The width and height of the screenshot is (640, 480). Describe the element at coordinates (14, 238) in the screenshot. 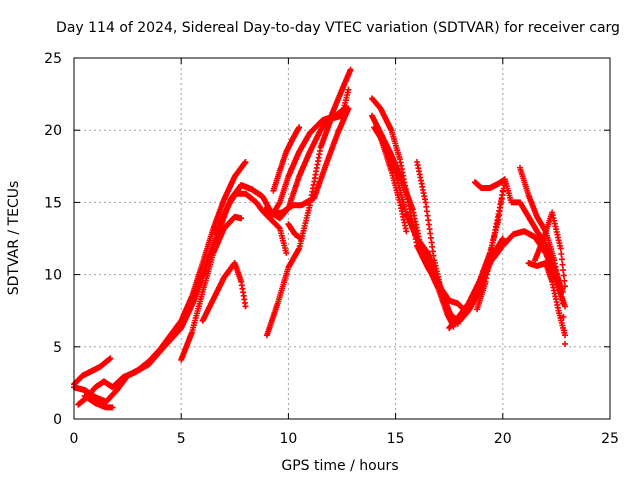

I see `y-axis-title: SDTVAR / TECUs` at that location.